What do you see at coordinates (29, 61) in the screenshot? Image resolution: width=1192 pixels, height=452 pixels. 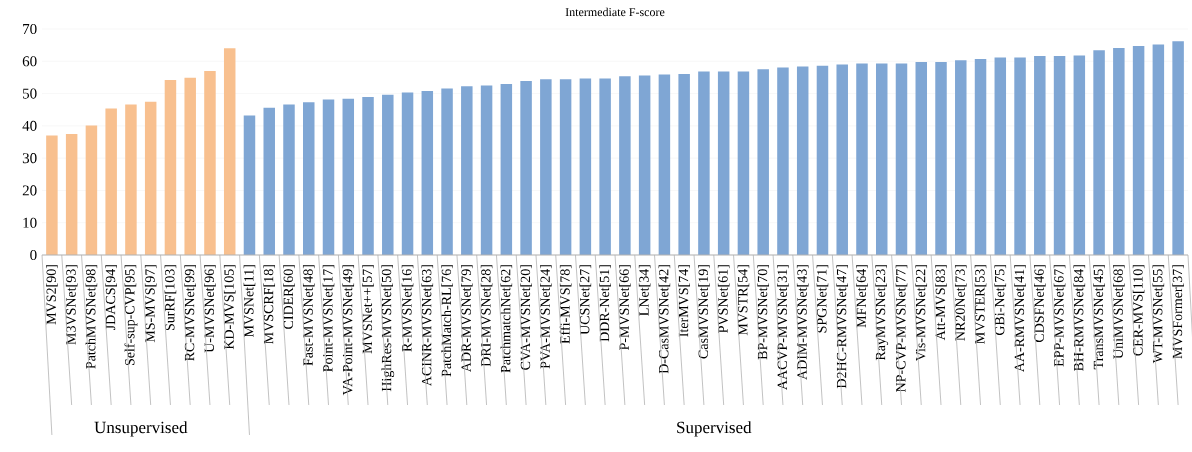 I see `y-tick-label: 60` at bounding box center [29, 61].